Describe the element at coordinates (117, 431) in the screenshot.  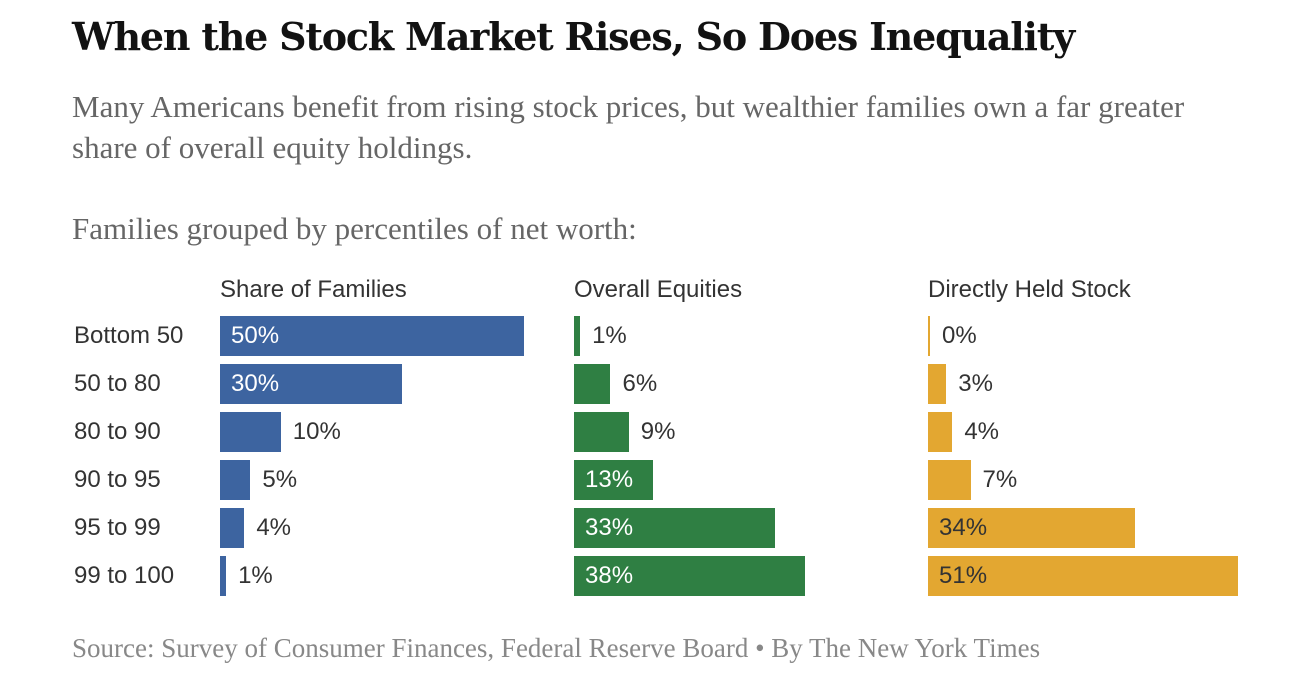
I see `row-label: 80 to 90` at that location.